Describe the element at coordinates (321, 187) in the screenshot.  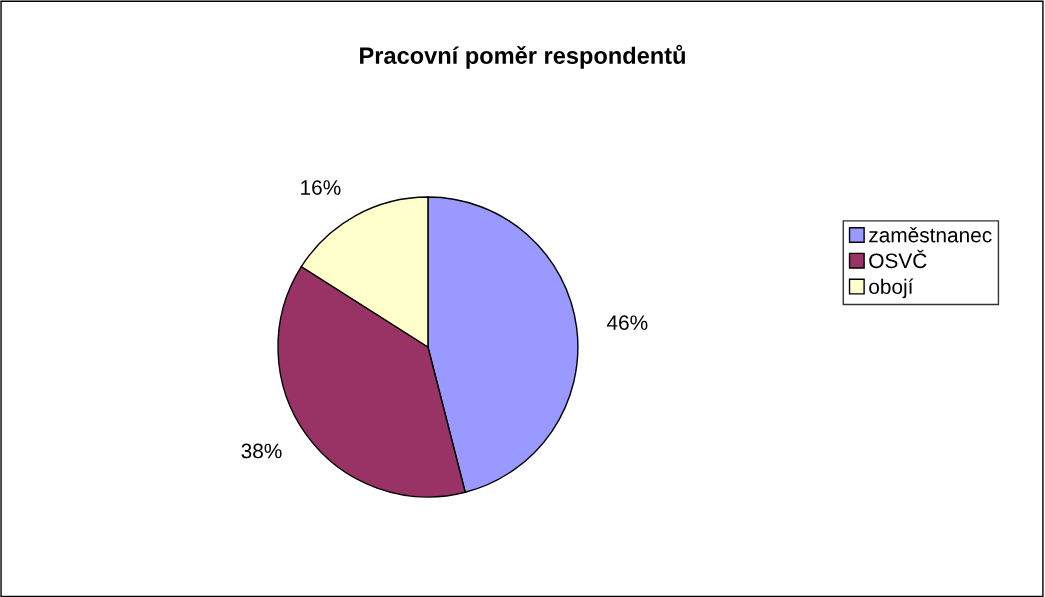
I see `data-label: 16%` at that location.